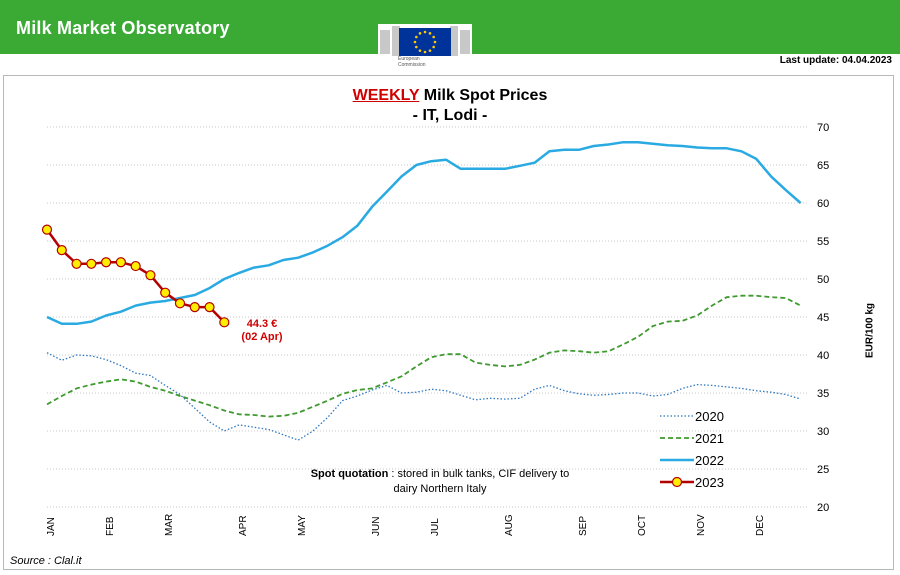  Describe the element at coordinates (709, 438) in the screenshot. I see `legend-label-2021: 2021` at that location.